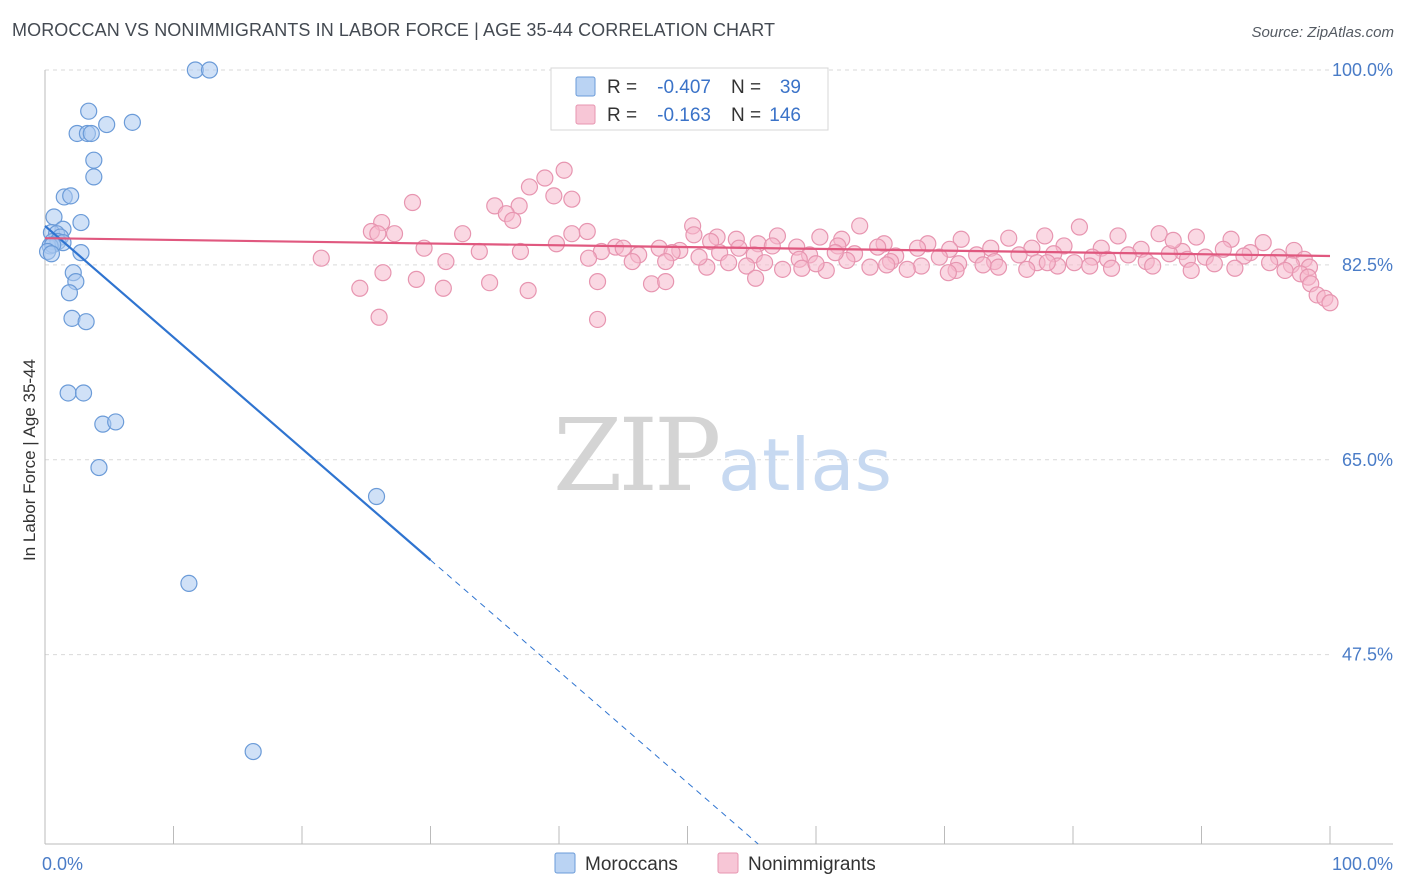 The width and height of the screenshot is (1406, 892). Describe the element at coordinates (785, 115) in the screenshot. I see `stats-n-value: 146` at that location.